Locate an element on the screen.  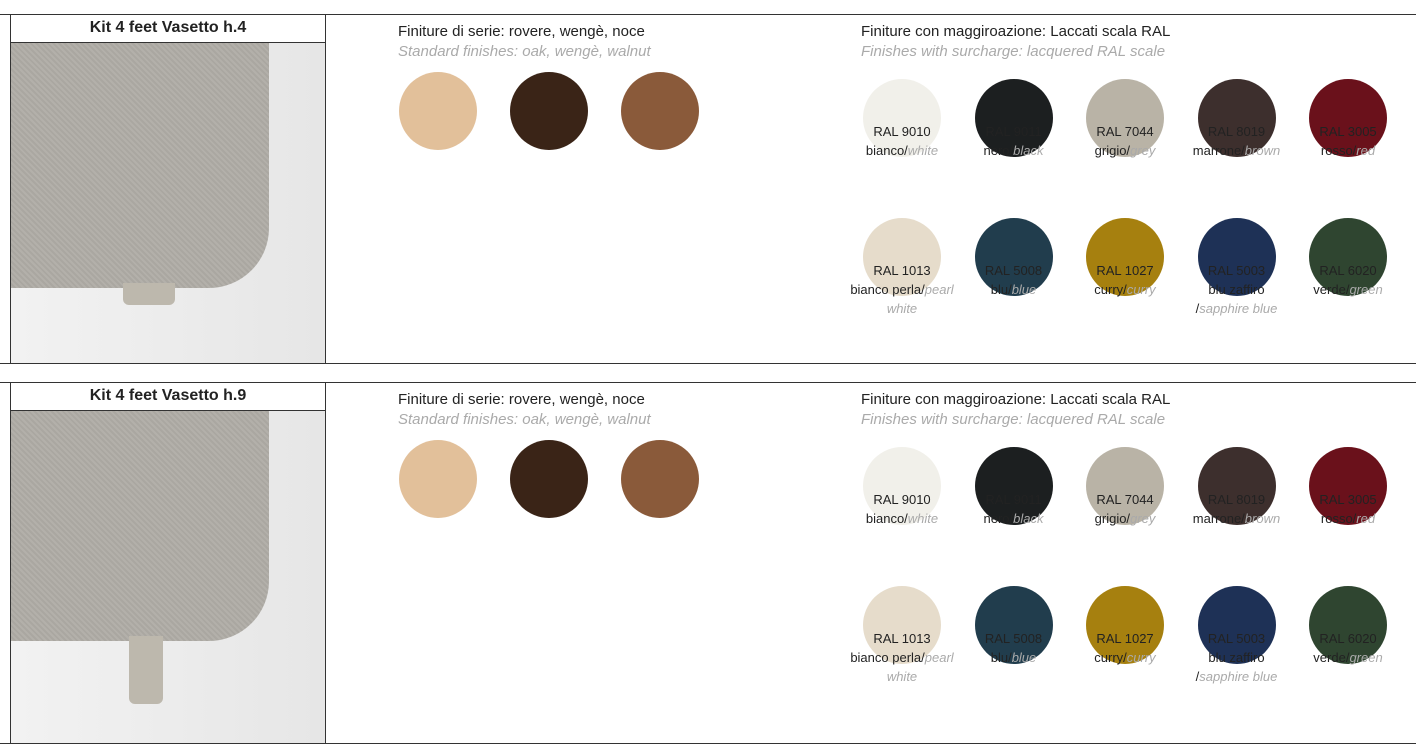
ral-name: curry/curry is located at coordinates (1125, 657).